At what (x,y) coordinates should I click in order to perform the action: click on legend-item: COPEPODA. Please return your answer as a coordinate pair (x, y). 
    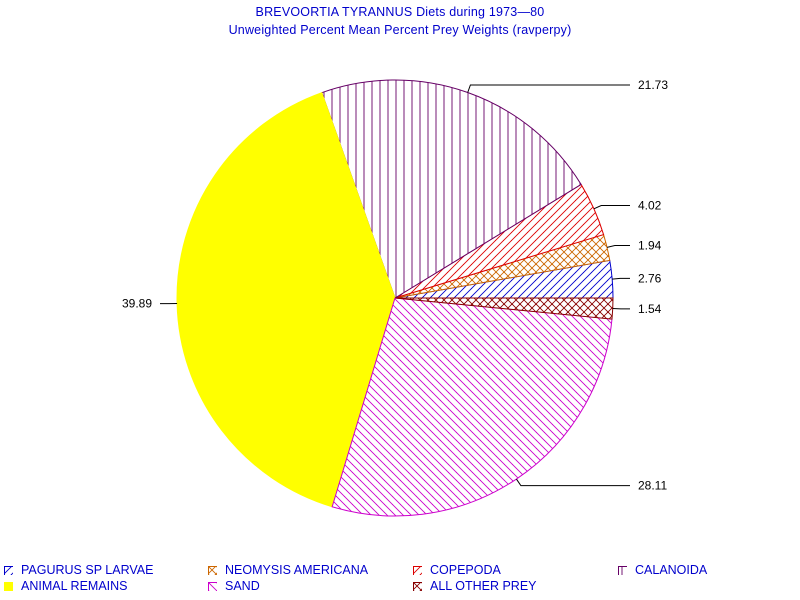
    Looking at the image, I should click on (457, 570).